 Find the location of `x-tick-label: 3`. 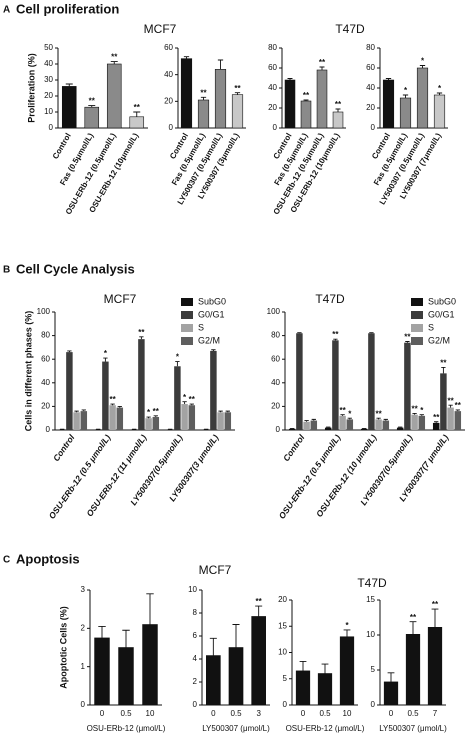

x-tick-label: 3 is located at coordinates (258, 713).